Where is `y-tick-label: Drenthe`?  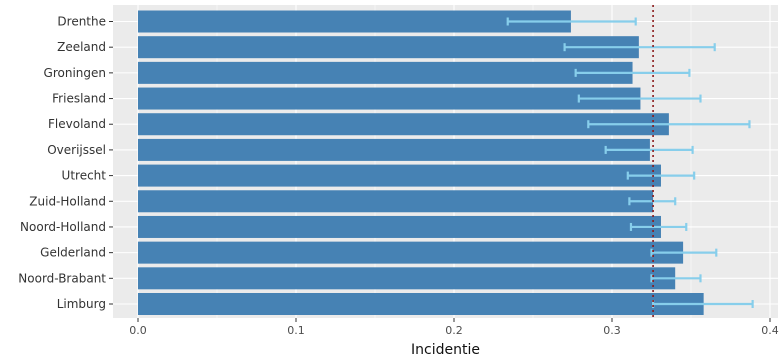 y-tick-label: Drenthe is located at coordinates (81, 22).